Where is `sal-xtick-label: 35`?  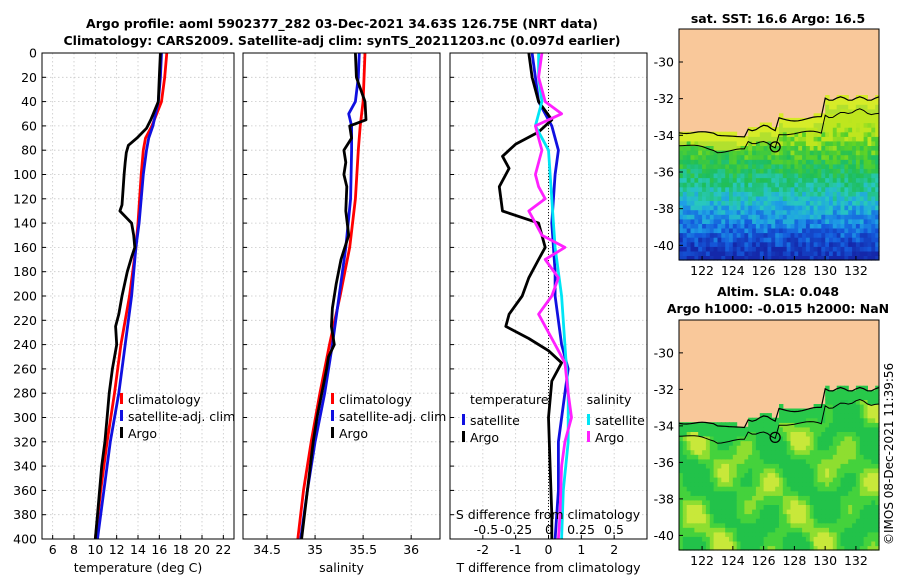 sal-xtick-label: 35 is located at coordinates (315, 549).